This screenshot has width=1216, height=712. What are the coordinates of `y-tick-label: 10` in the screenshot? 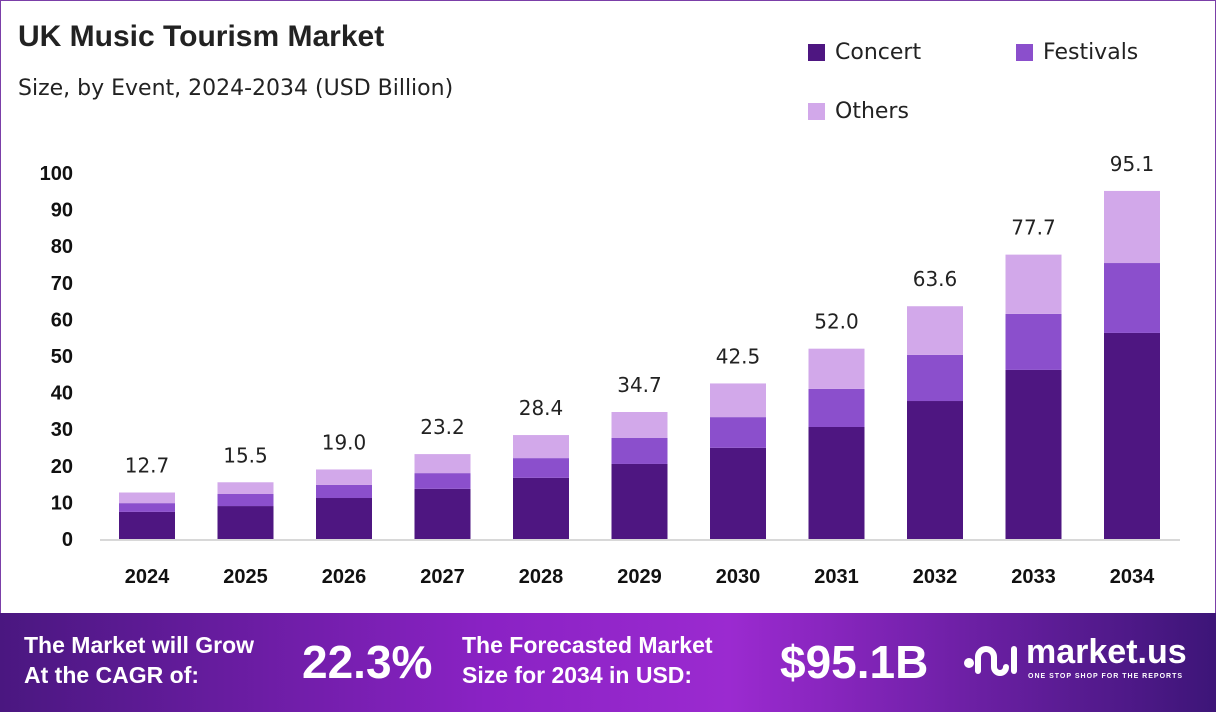 It's located at (62, 503).